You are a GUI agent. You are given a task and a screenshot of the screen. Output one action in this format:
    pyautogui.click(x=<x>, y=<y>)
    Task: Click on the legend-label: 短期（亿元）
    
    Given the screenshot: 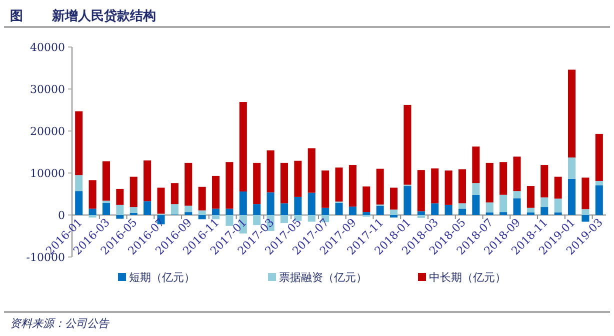 What is the action you would take?
    pyautogui.click(x=162, y=277)
    